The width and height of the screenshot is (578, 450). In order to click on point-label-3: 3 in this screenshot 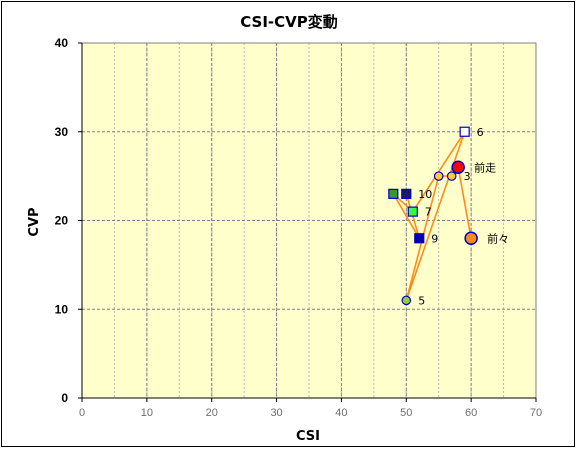, I will do `click(467, 176)`.